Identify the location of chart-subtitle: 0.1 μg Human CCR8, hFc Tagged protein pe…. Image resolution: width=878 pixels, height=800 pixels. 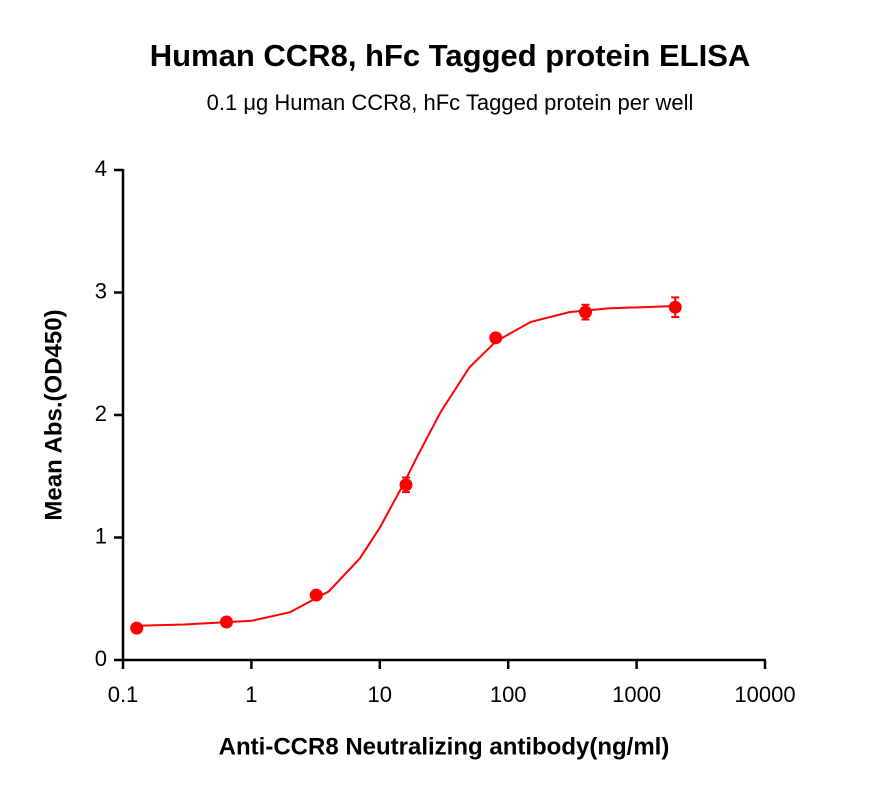
(450, 102).